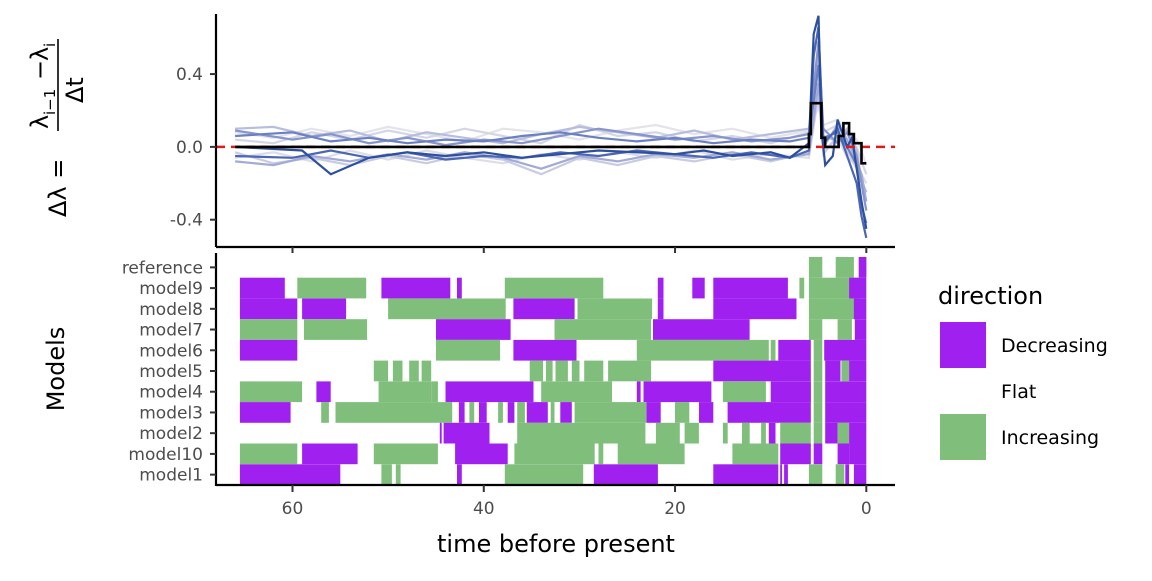  What do you see at coordinates (162, 268) in the screenshot?
I see `row-label-reference: reference` at bounding box center [162, 268].